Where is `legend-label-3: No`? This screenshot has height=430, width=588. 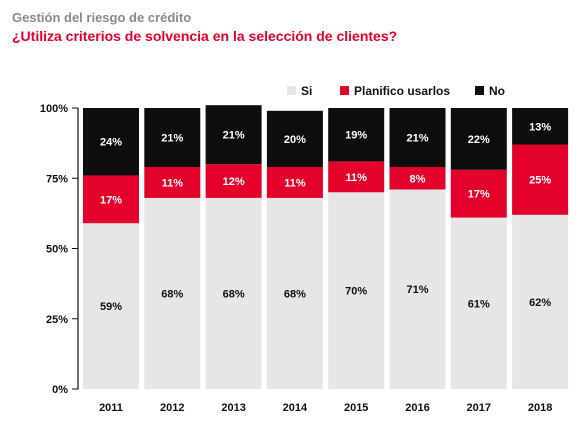 legend-label-3: No is located at coordinates (497, 91).